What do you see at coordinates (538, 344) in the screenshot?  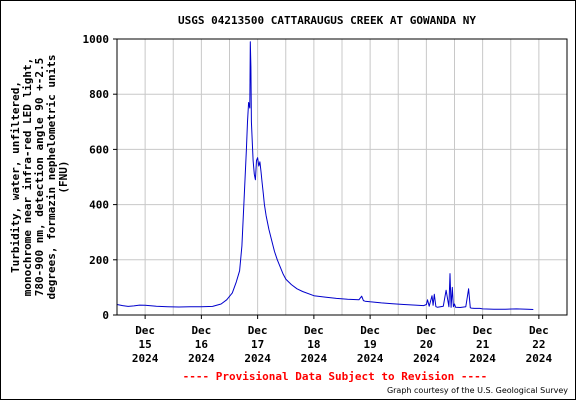 I see `x-tick-label: 22` at bounding box center [538, 344].